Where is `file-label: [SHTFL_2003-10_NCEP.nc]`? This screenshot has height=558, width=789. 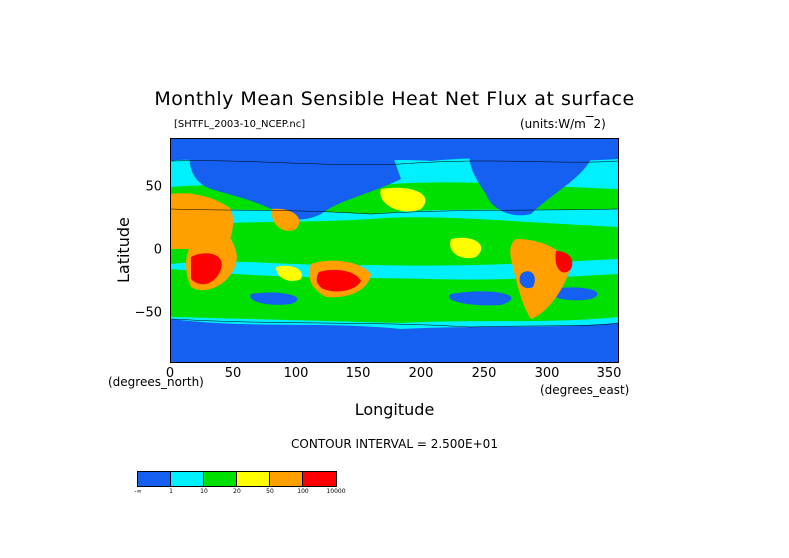
file-label: [SHTFL_2003-10_NCEP.nc] is located at coordinates (240, 124).